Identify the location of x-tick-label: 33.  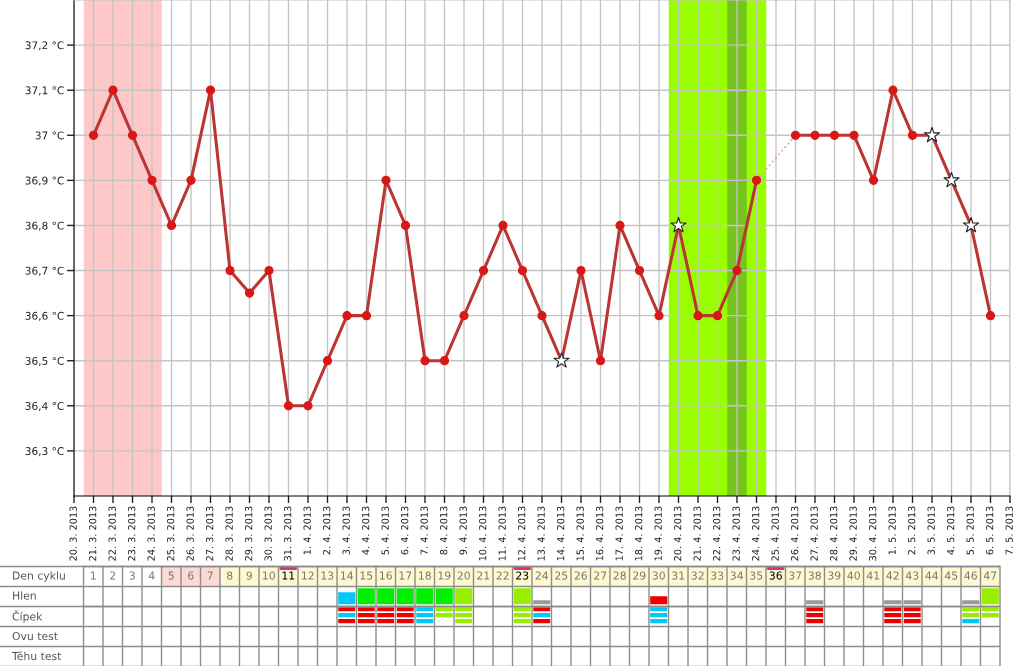
(717, 575).